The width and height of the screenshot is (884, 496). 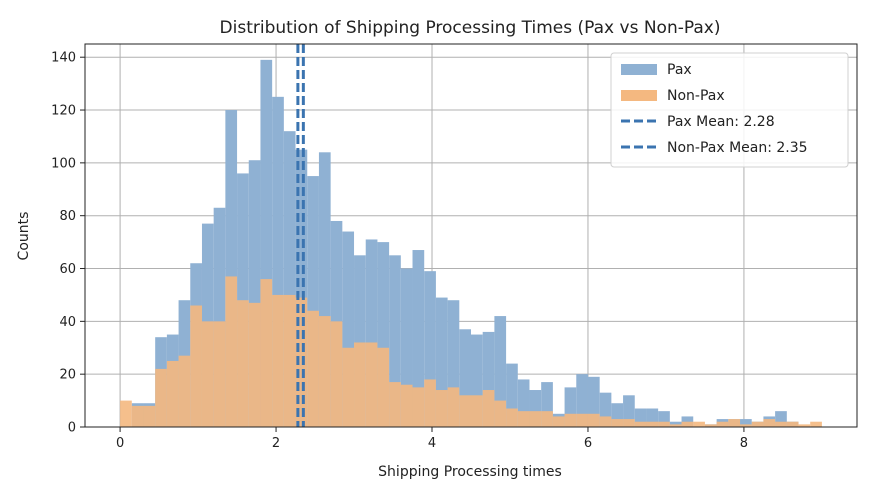 I want to click on x-axis-ticks: 0 2 4 6 8, so click(x=432, y=439).